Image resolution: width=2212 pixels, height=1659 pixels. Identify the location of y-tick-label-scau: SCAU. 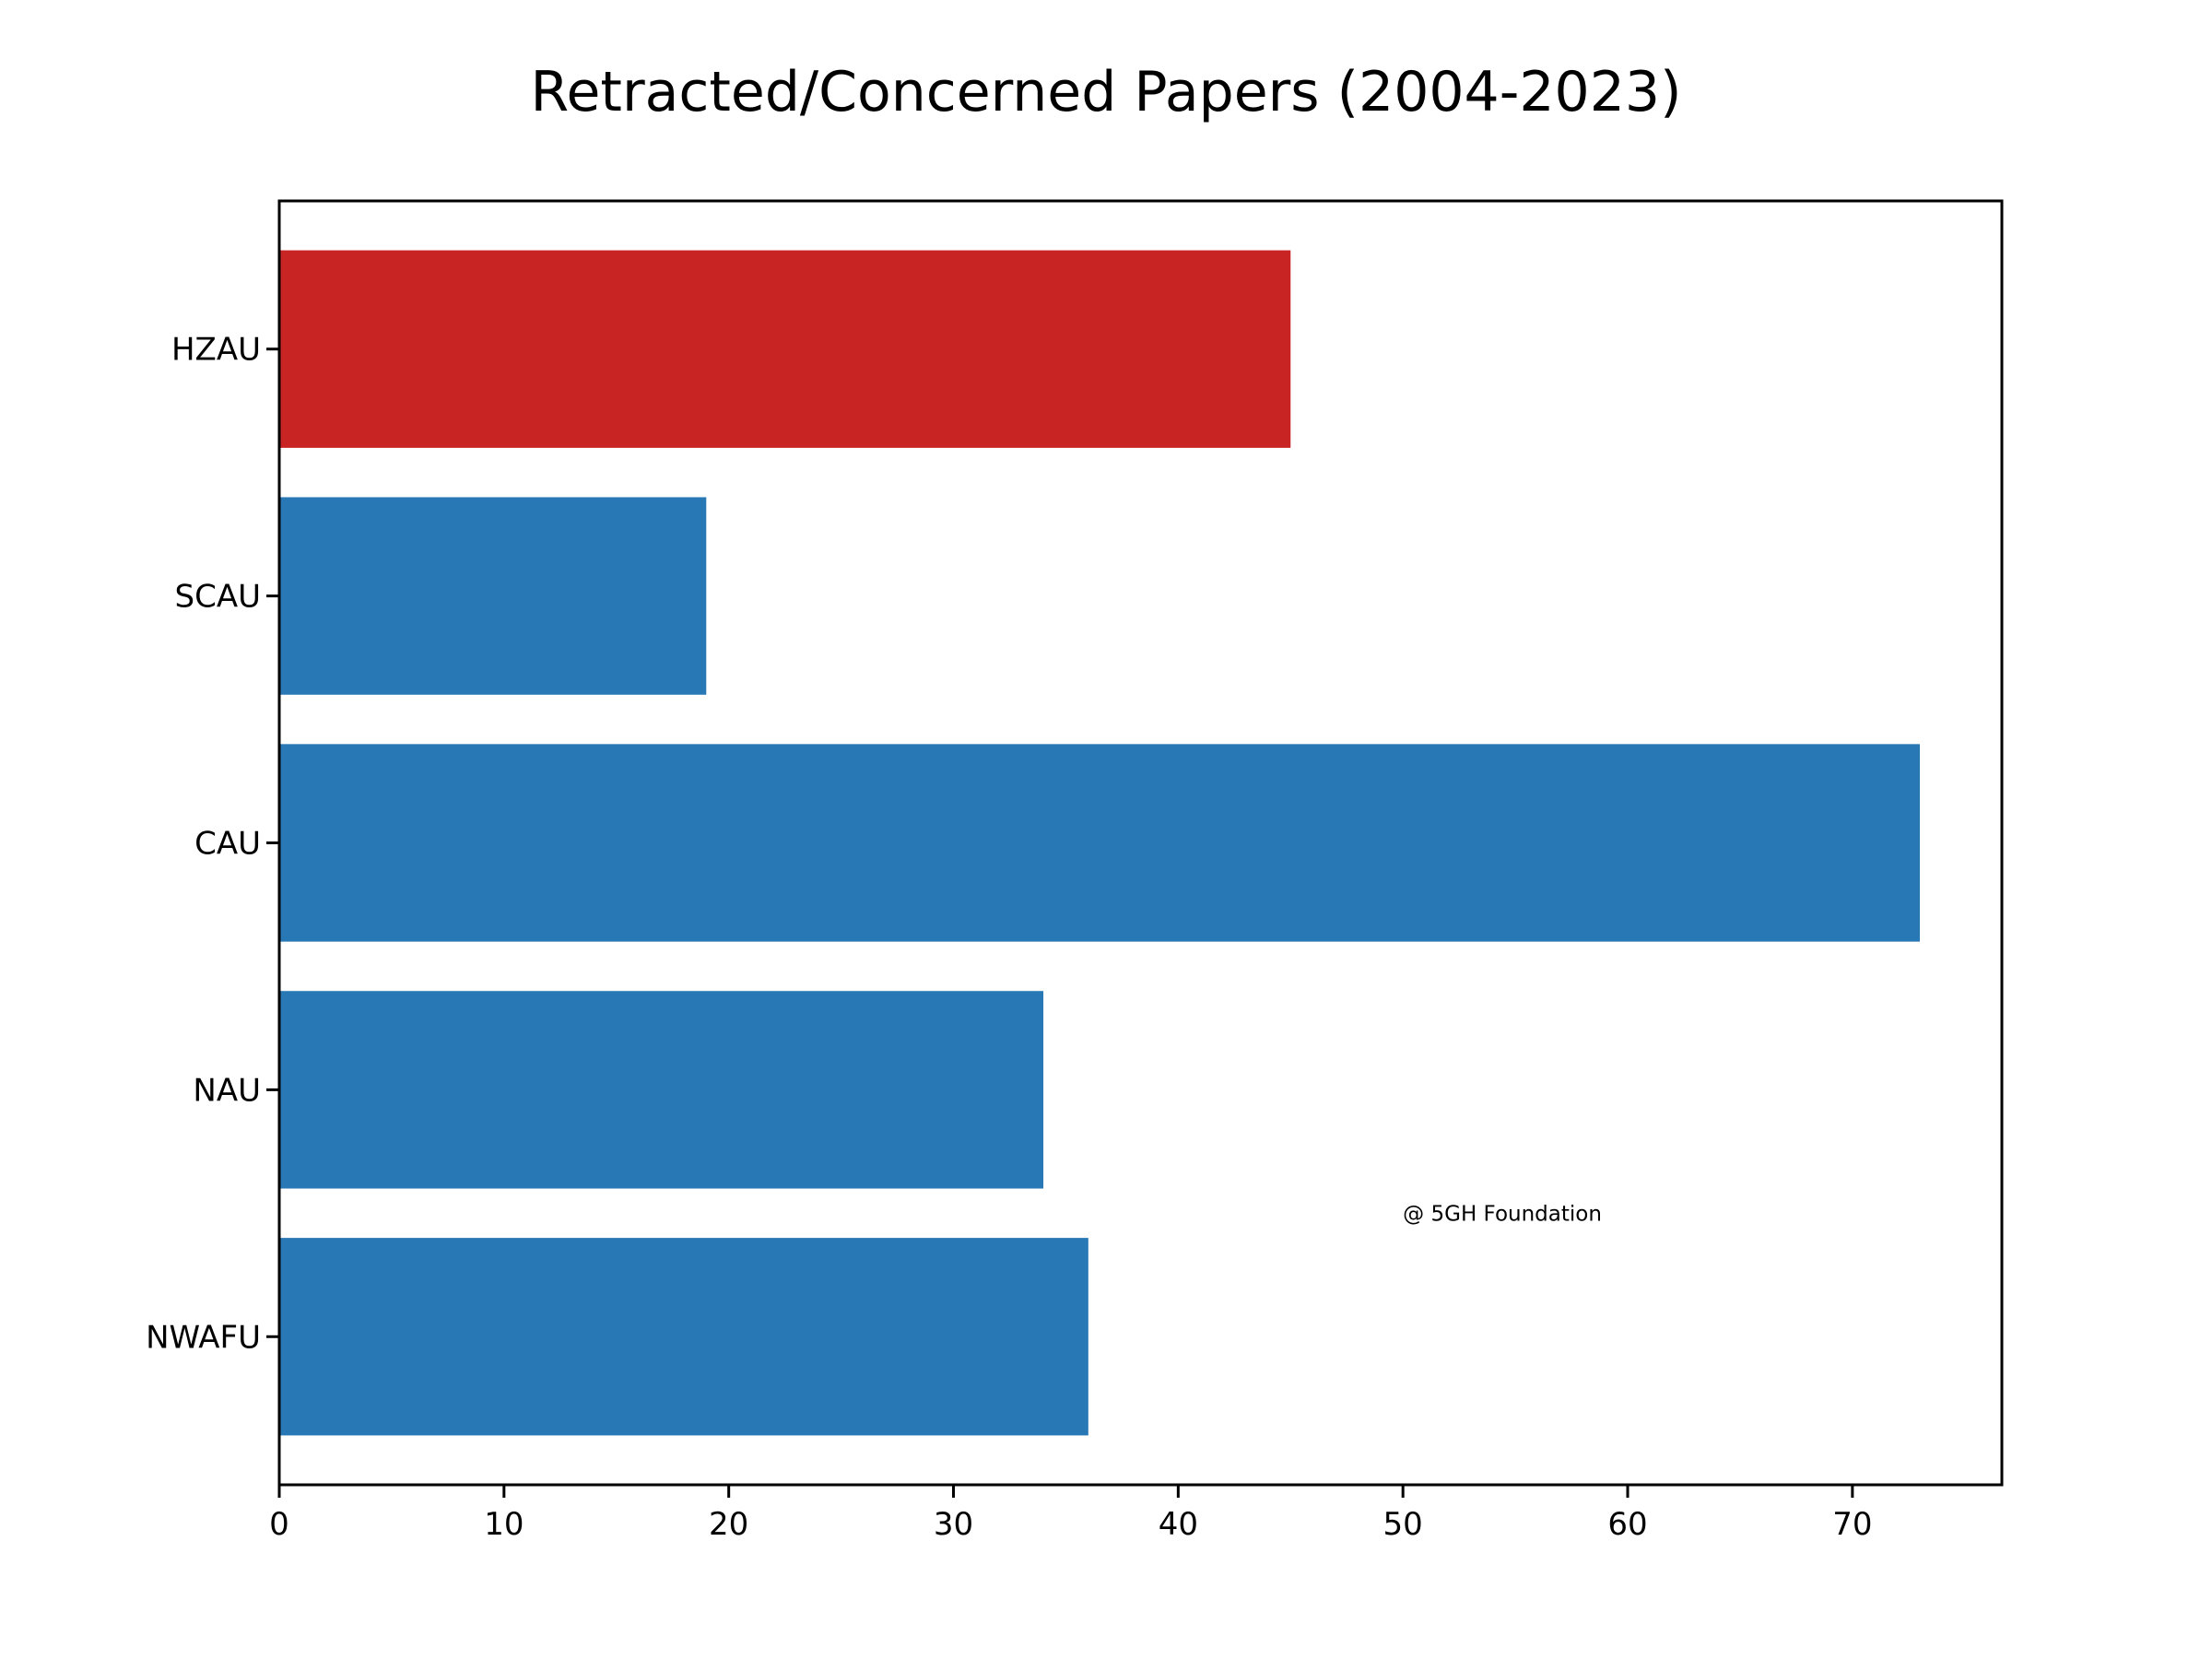
(218, 597).